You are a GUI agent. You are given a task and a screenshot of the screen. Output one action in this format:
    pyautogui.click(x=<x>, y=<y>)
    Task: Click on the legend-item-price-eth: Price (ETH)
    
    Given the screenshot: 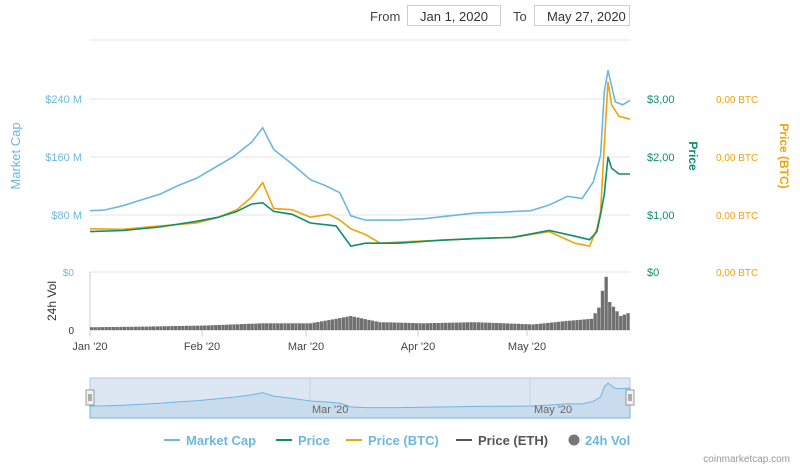 What is the action you would take?
    pyautogui.click(x=502, y=440)
    